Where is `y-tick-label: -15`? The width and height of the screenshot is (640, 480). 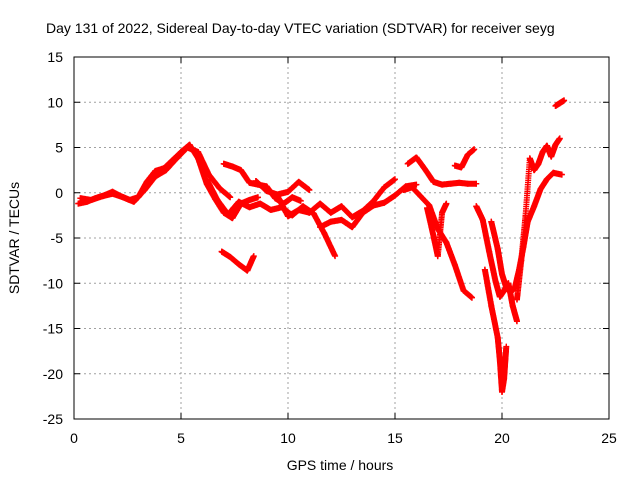
y-tick-label: -15 is located at coordinates (53, 329).